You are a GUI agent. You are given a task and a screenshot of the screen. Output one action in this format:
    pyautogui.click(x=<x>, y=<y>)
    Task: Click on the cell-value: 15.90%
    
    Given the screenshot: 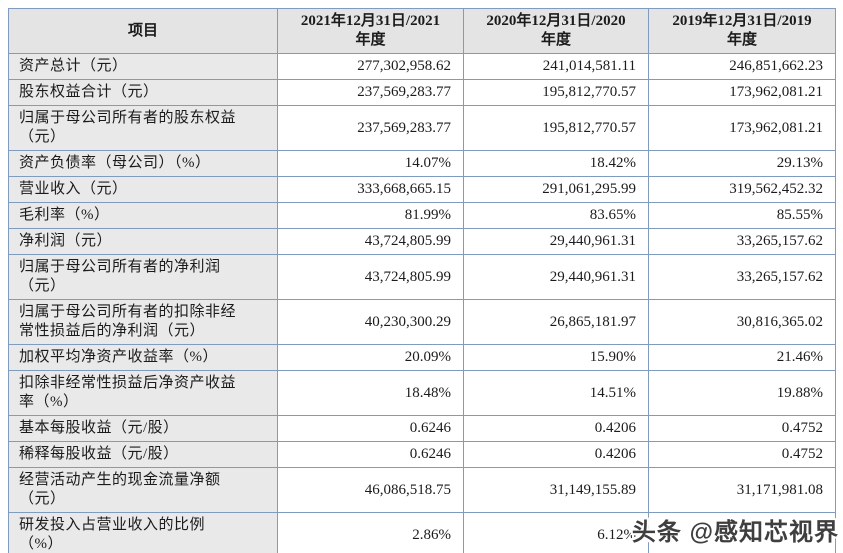 What is the action you would take?
    pyautogui.click(x=556, y=357)
    